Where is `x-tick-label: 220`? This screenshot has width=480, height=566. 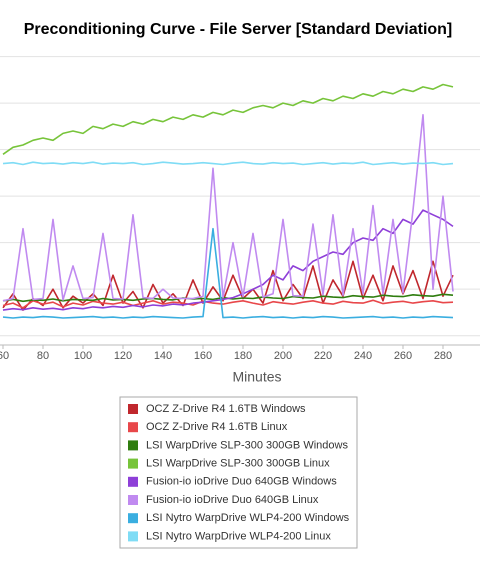 x-tick-label: 220 is located at coordinates (323, 356).